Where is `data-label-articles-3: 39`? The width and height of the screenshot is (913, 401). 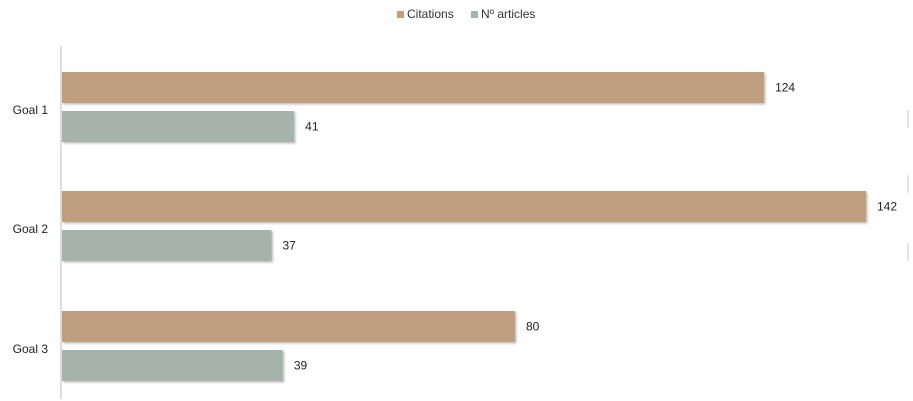 data-label-articles-3: 39 is located at coordinates (301, 366).